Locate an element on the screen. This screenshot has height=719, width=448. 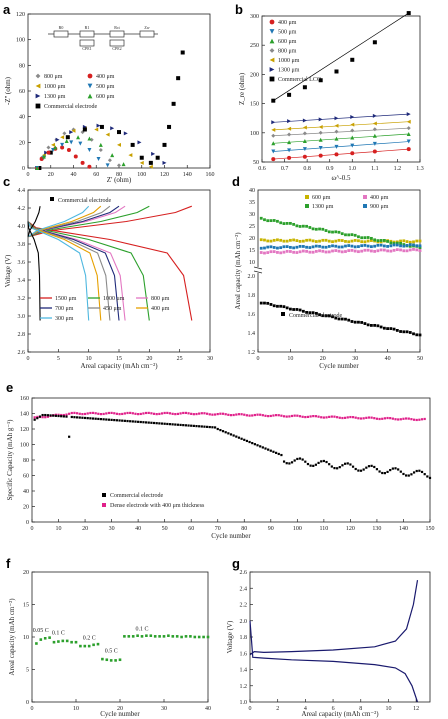
x-tick-label-b: 0.8 is located at coordinates (307, 169).